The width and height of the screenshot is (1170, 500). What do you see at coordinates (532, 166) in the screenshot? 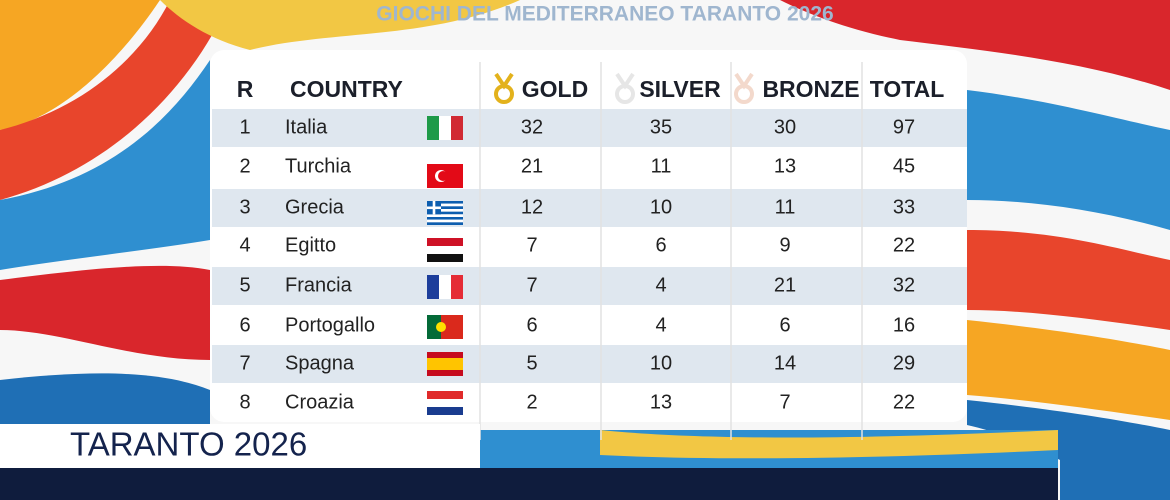
I see `cell: 21` at bounding box center [532, 166].